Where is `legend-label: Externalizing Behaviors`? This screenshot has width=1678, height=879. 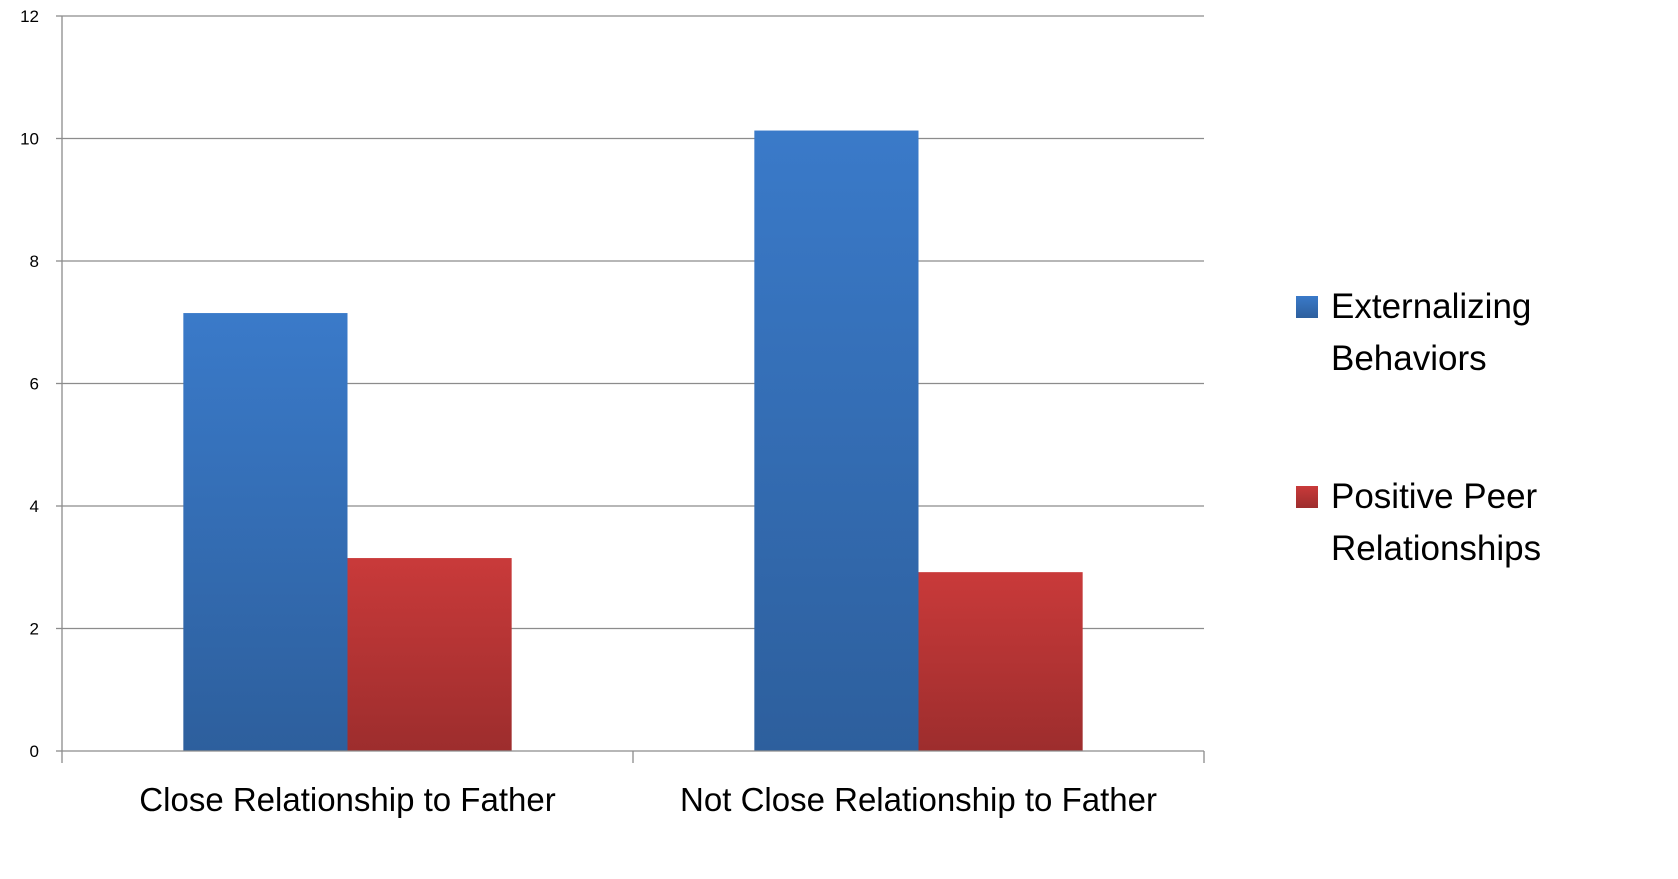 legend-label: Externalizing Behaviors is located at coordinates (1431, 332).